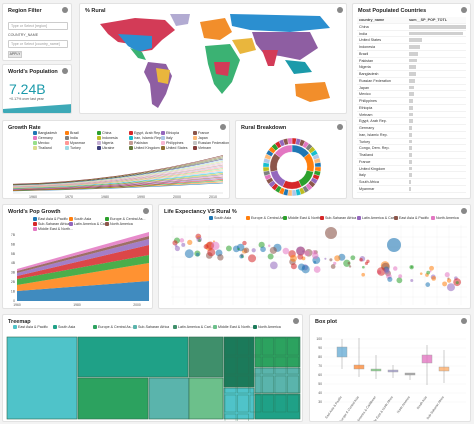 This screenshot has height=424, width=474. Describe the element at coordinates (411, 135) in the screenshot. I see `table-row: Iran, Islamic Rep.` at that location.